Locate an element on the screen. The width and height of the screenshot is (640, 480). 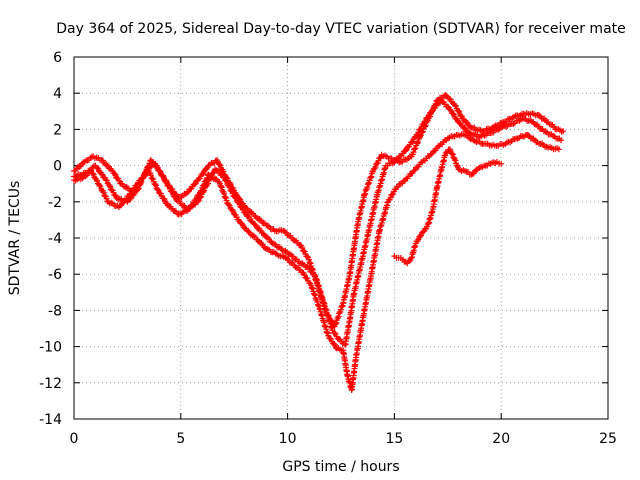
y-tick-label: 6 is located at coordinates (57, 58).